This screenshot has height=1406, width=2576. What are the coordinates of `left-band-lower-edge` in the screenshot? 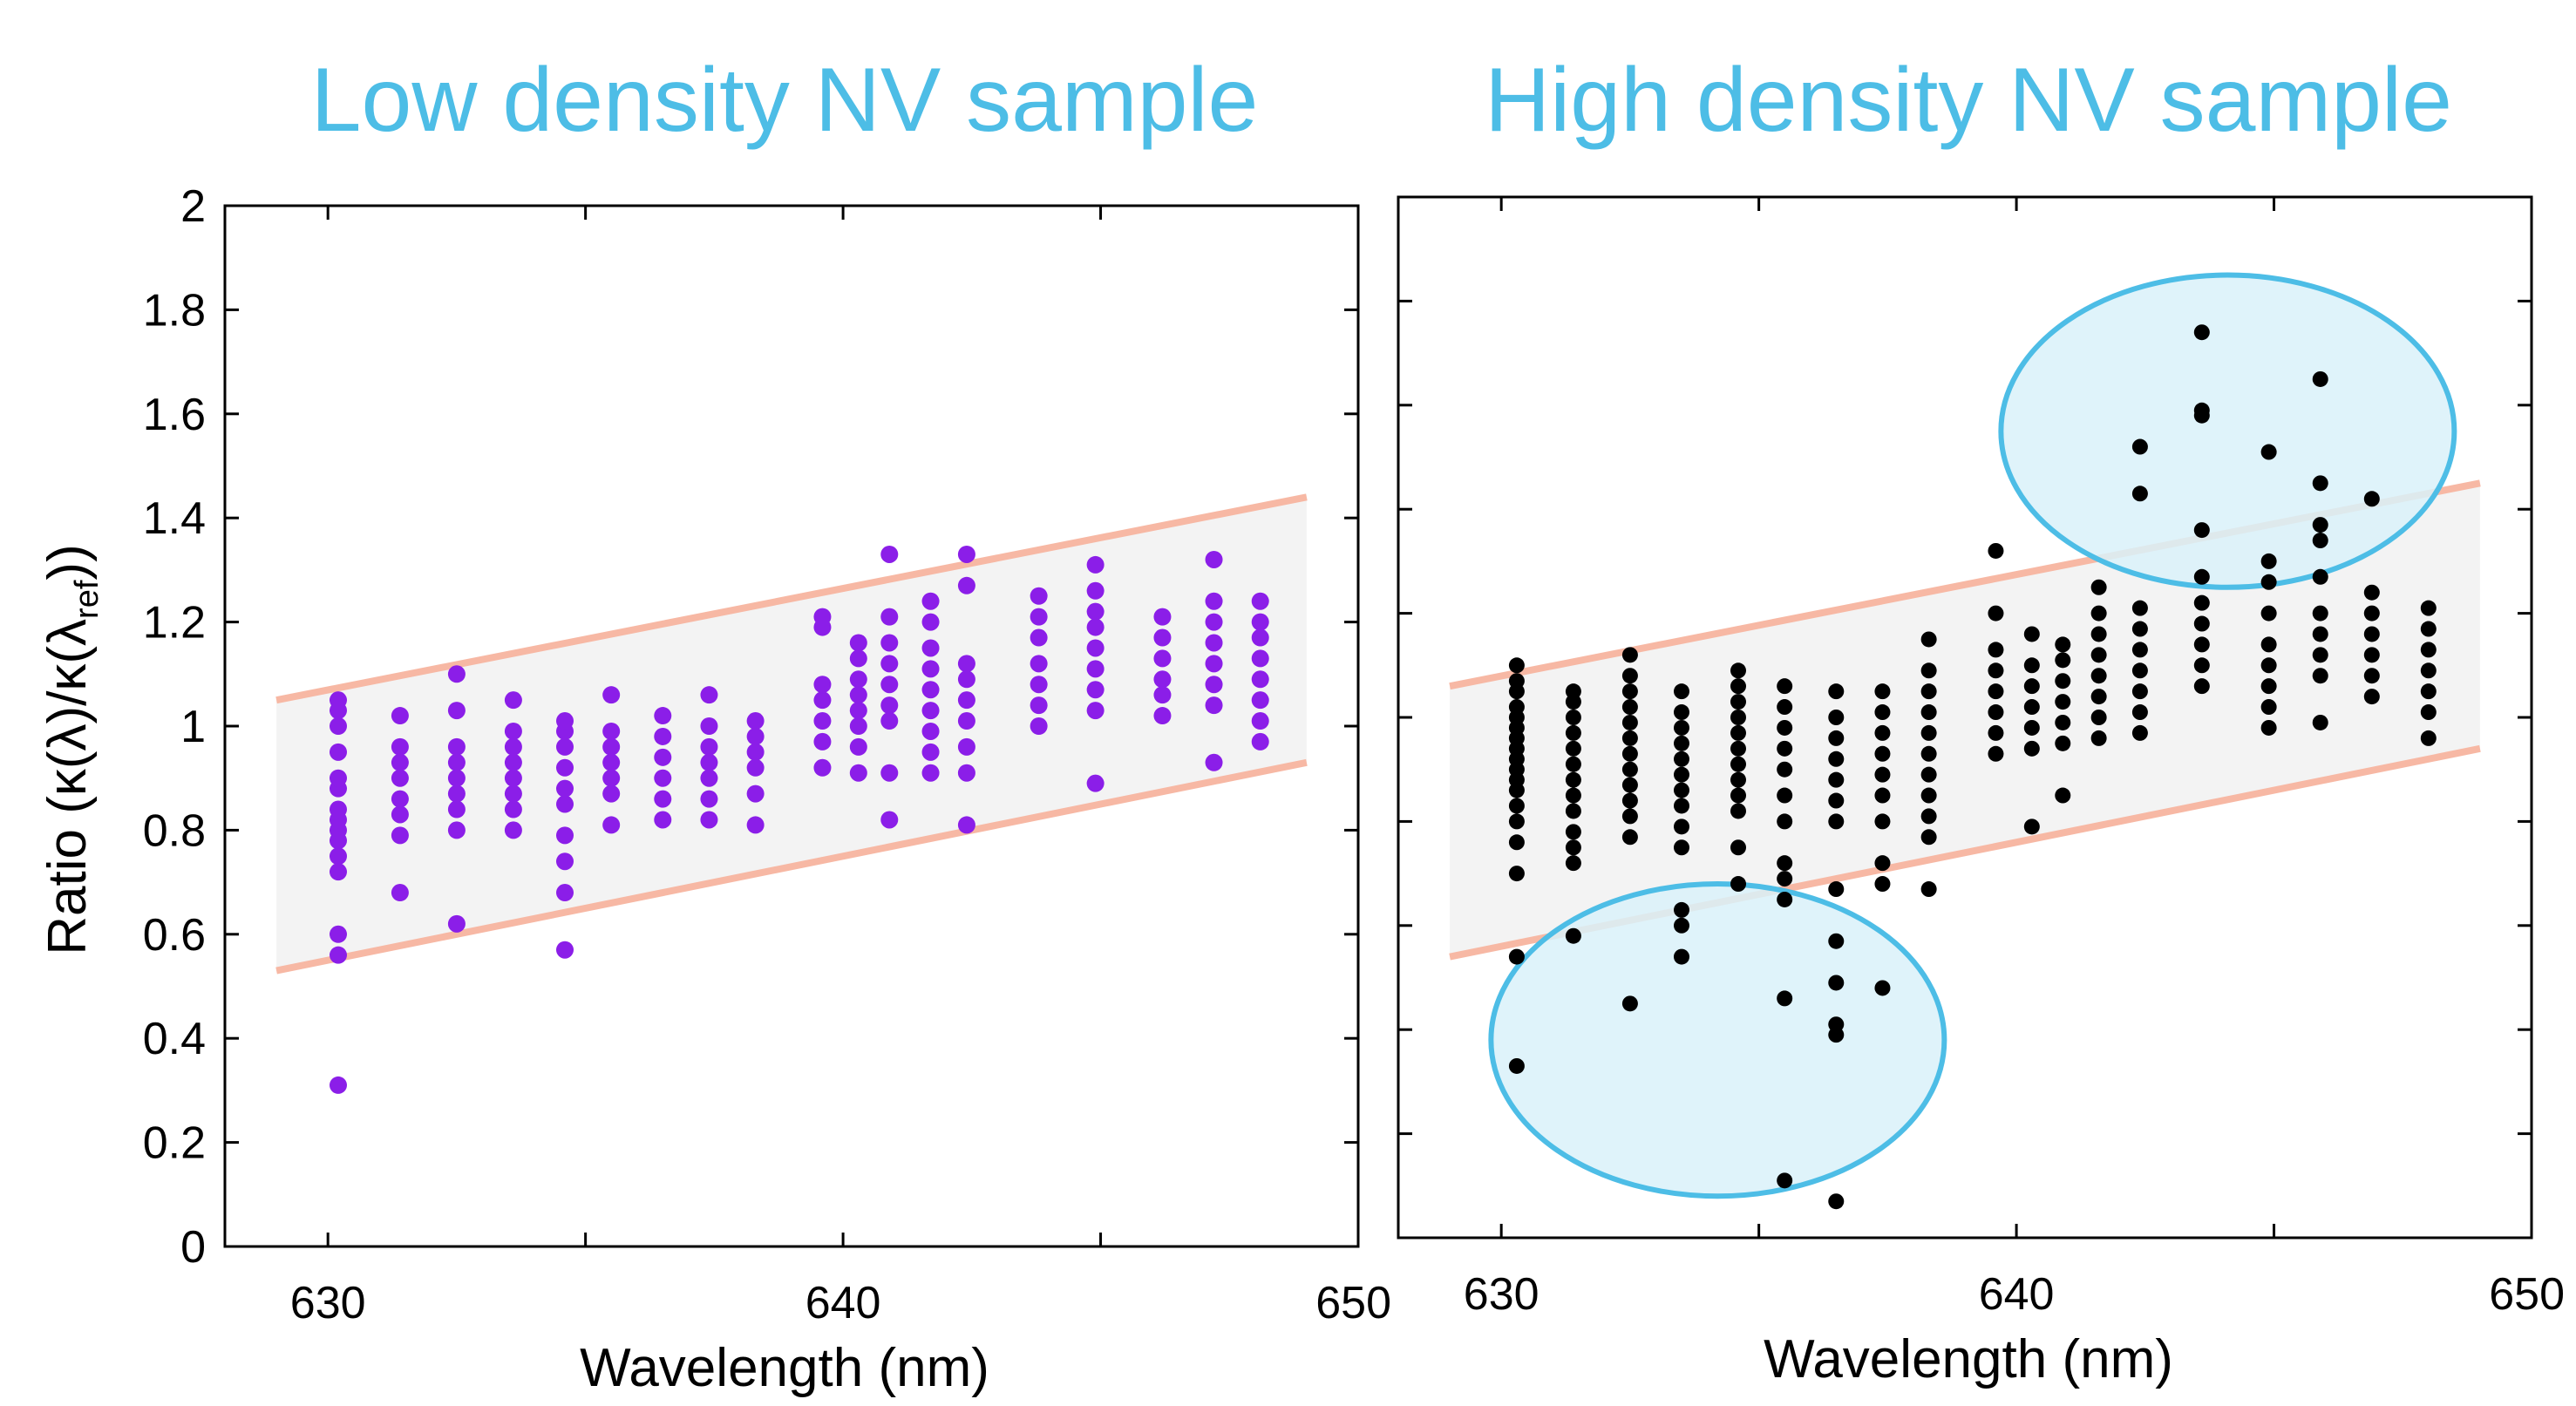 It's located at (791, 867).